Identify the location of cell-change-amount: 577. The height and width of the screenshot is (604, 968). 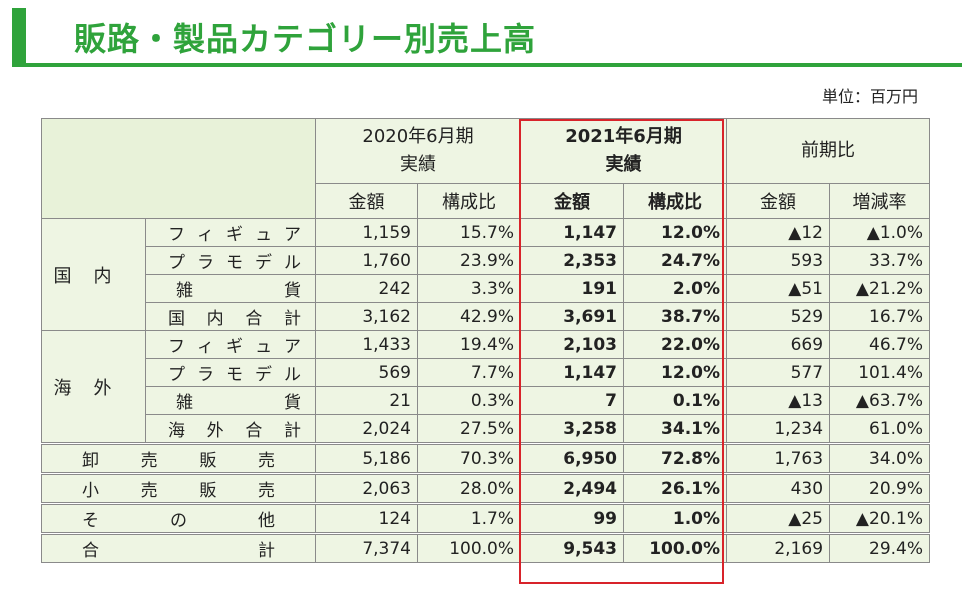
(778, 372).